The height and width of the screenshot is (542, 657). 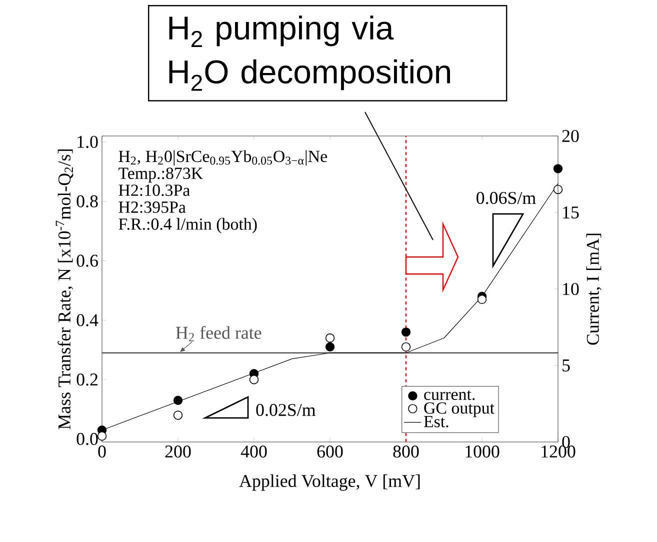 What do you see at coordinates (187, 226) in the screenshot?
I see `annotation: F.R.:0.4 l/min (both)` at bounding box center [187, 226].